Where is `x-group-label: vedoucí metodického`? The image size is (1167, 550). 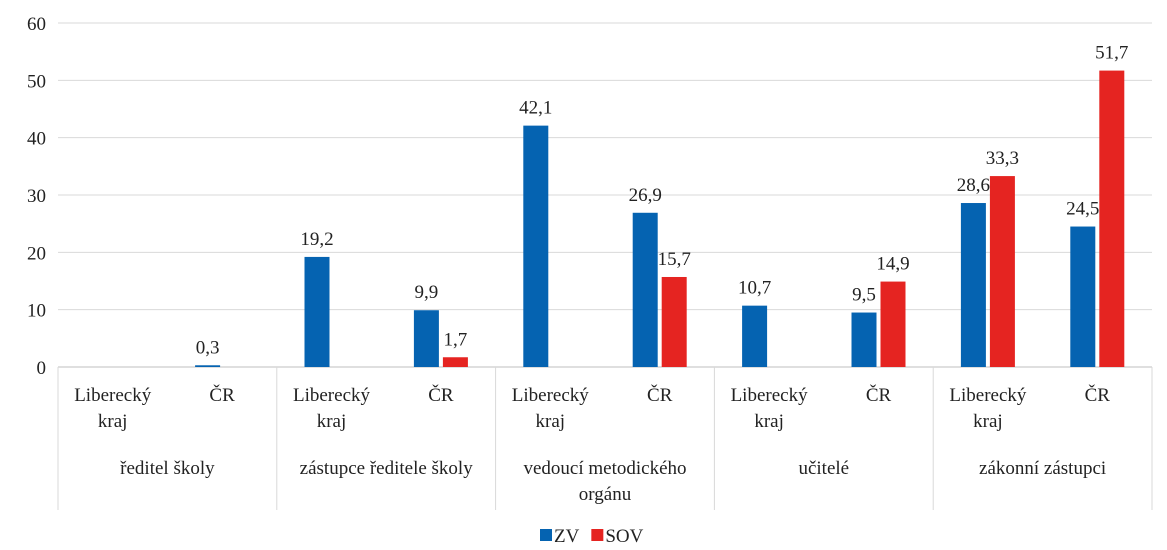 x-group-label: vedoucí metodického is located at coordinates (604, 468).